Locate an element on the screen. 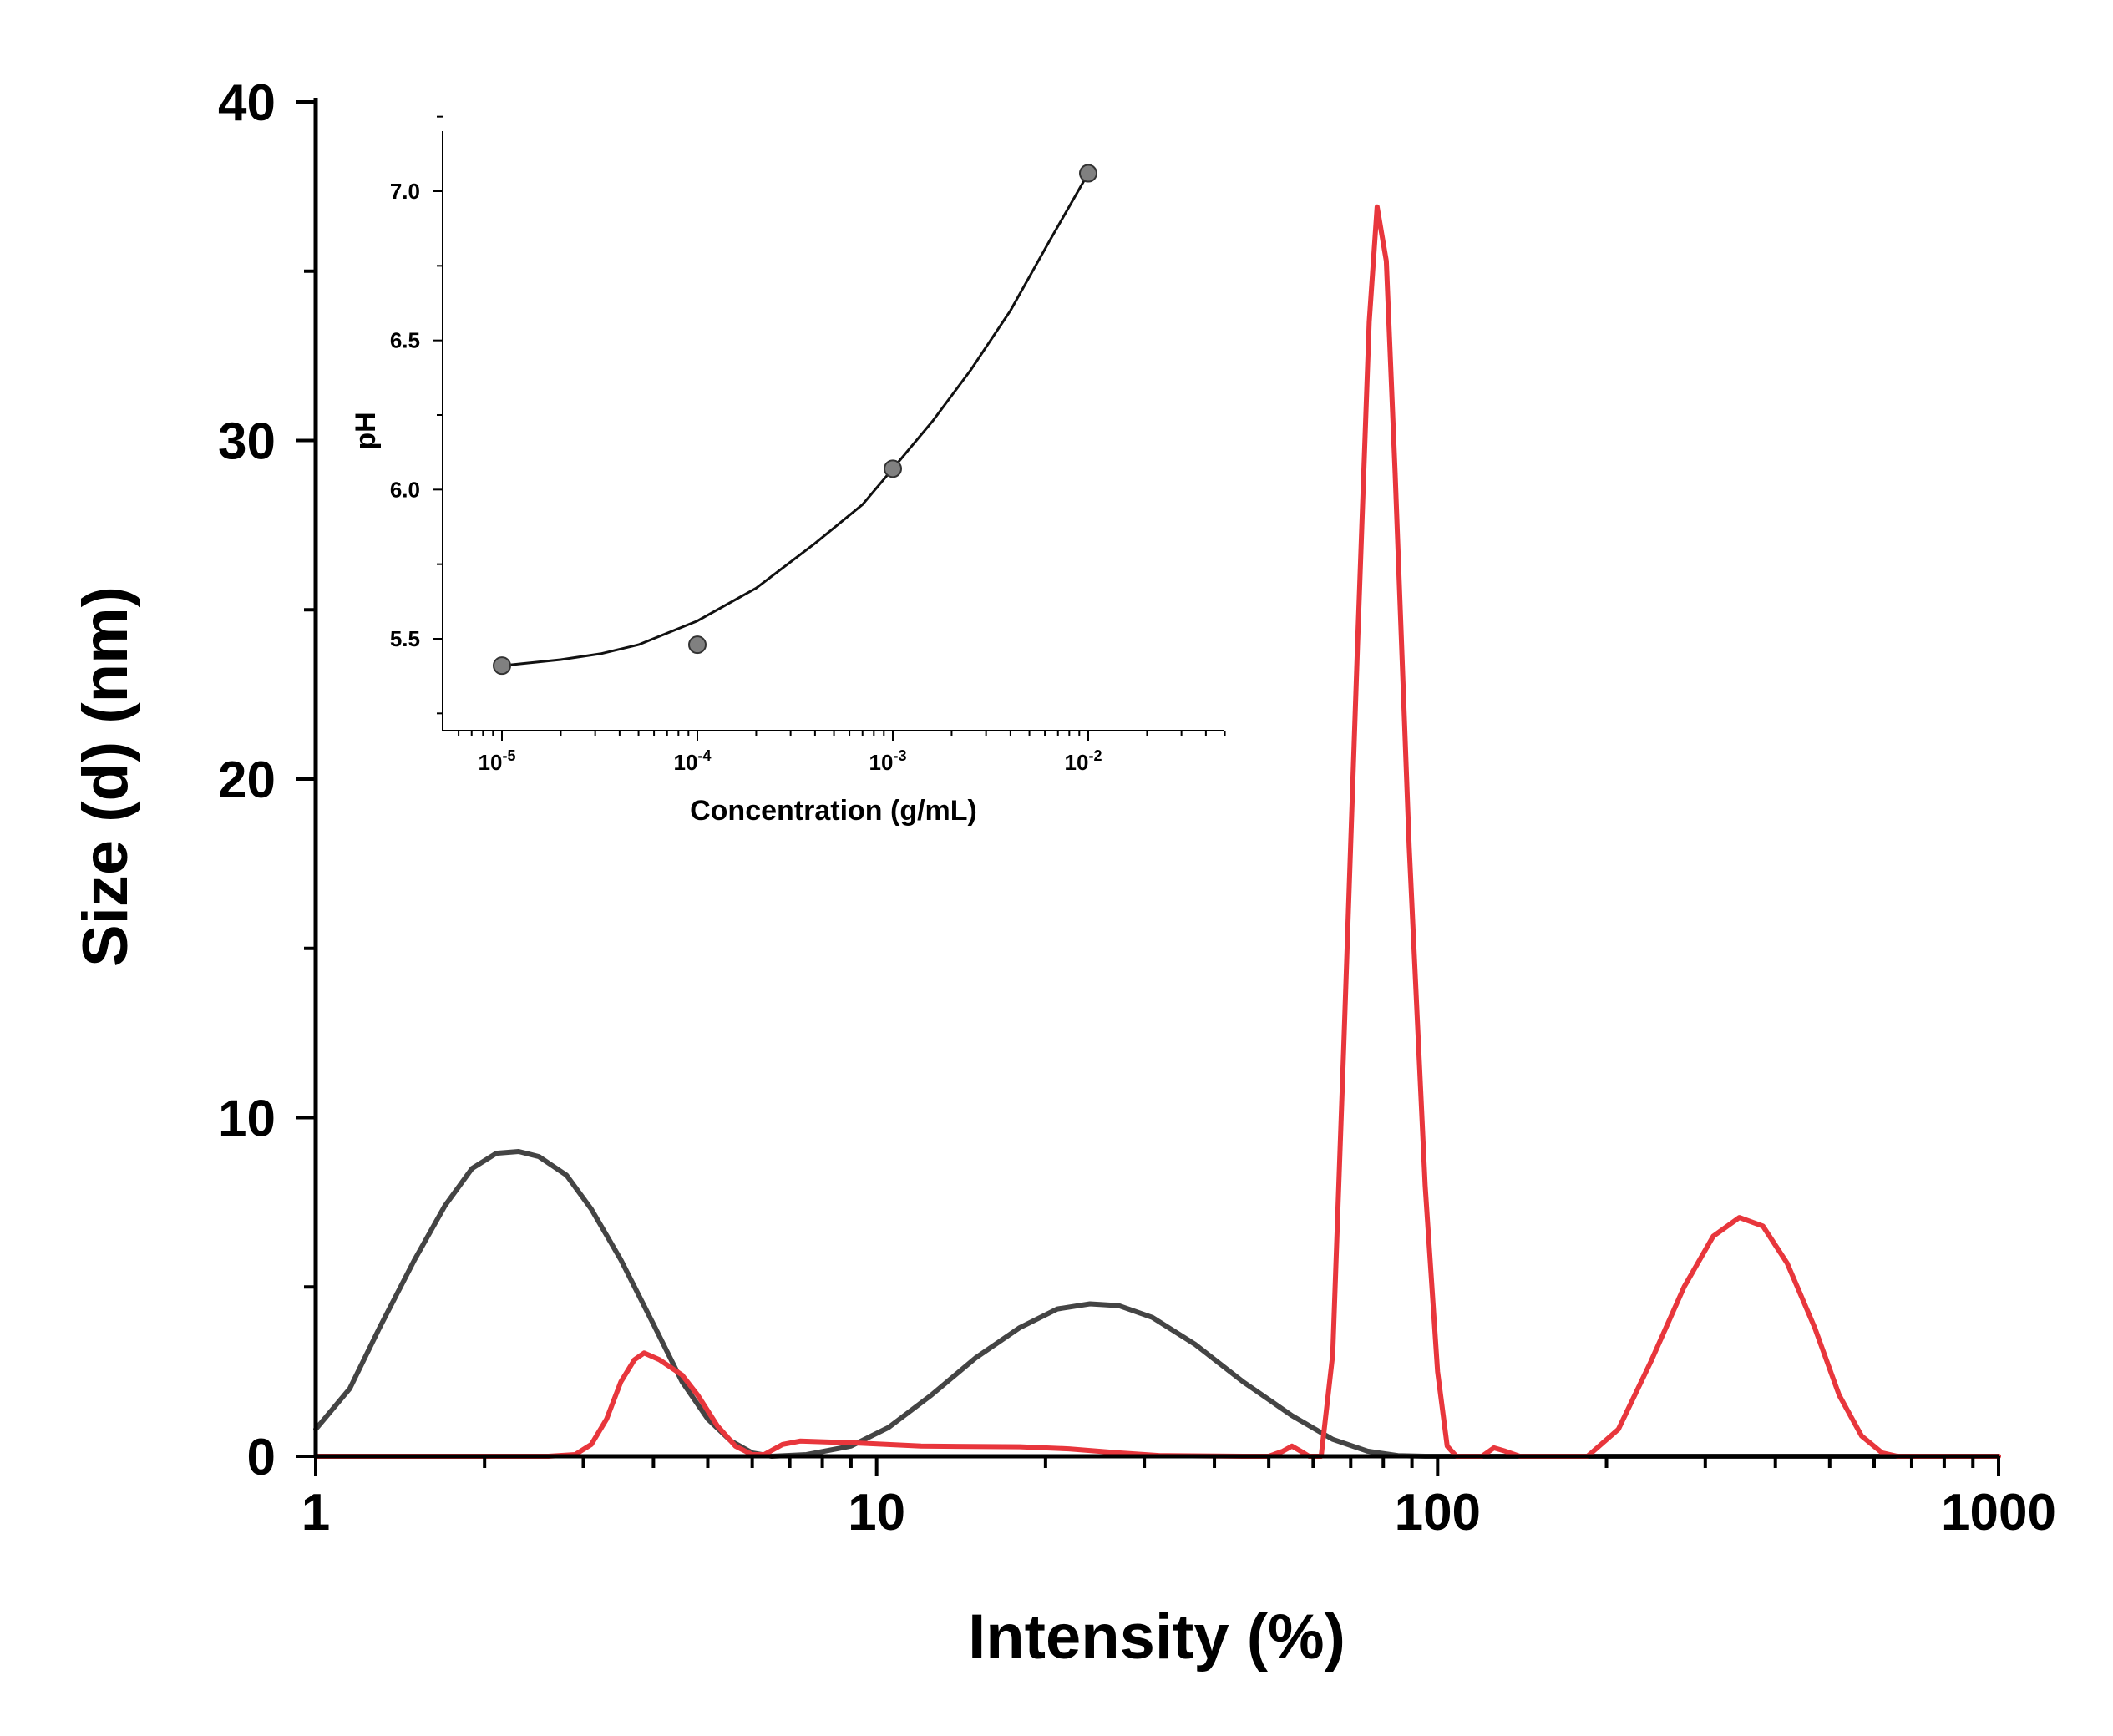 Image resolution: width=2113 pixels, height=1736 pixels. main-x-tick-label: 10 is located at coordinates (877, 1512).